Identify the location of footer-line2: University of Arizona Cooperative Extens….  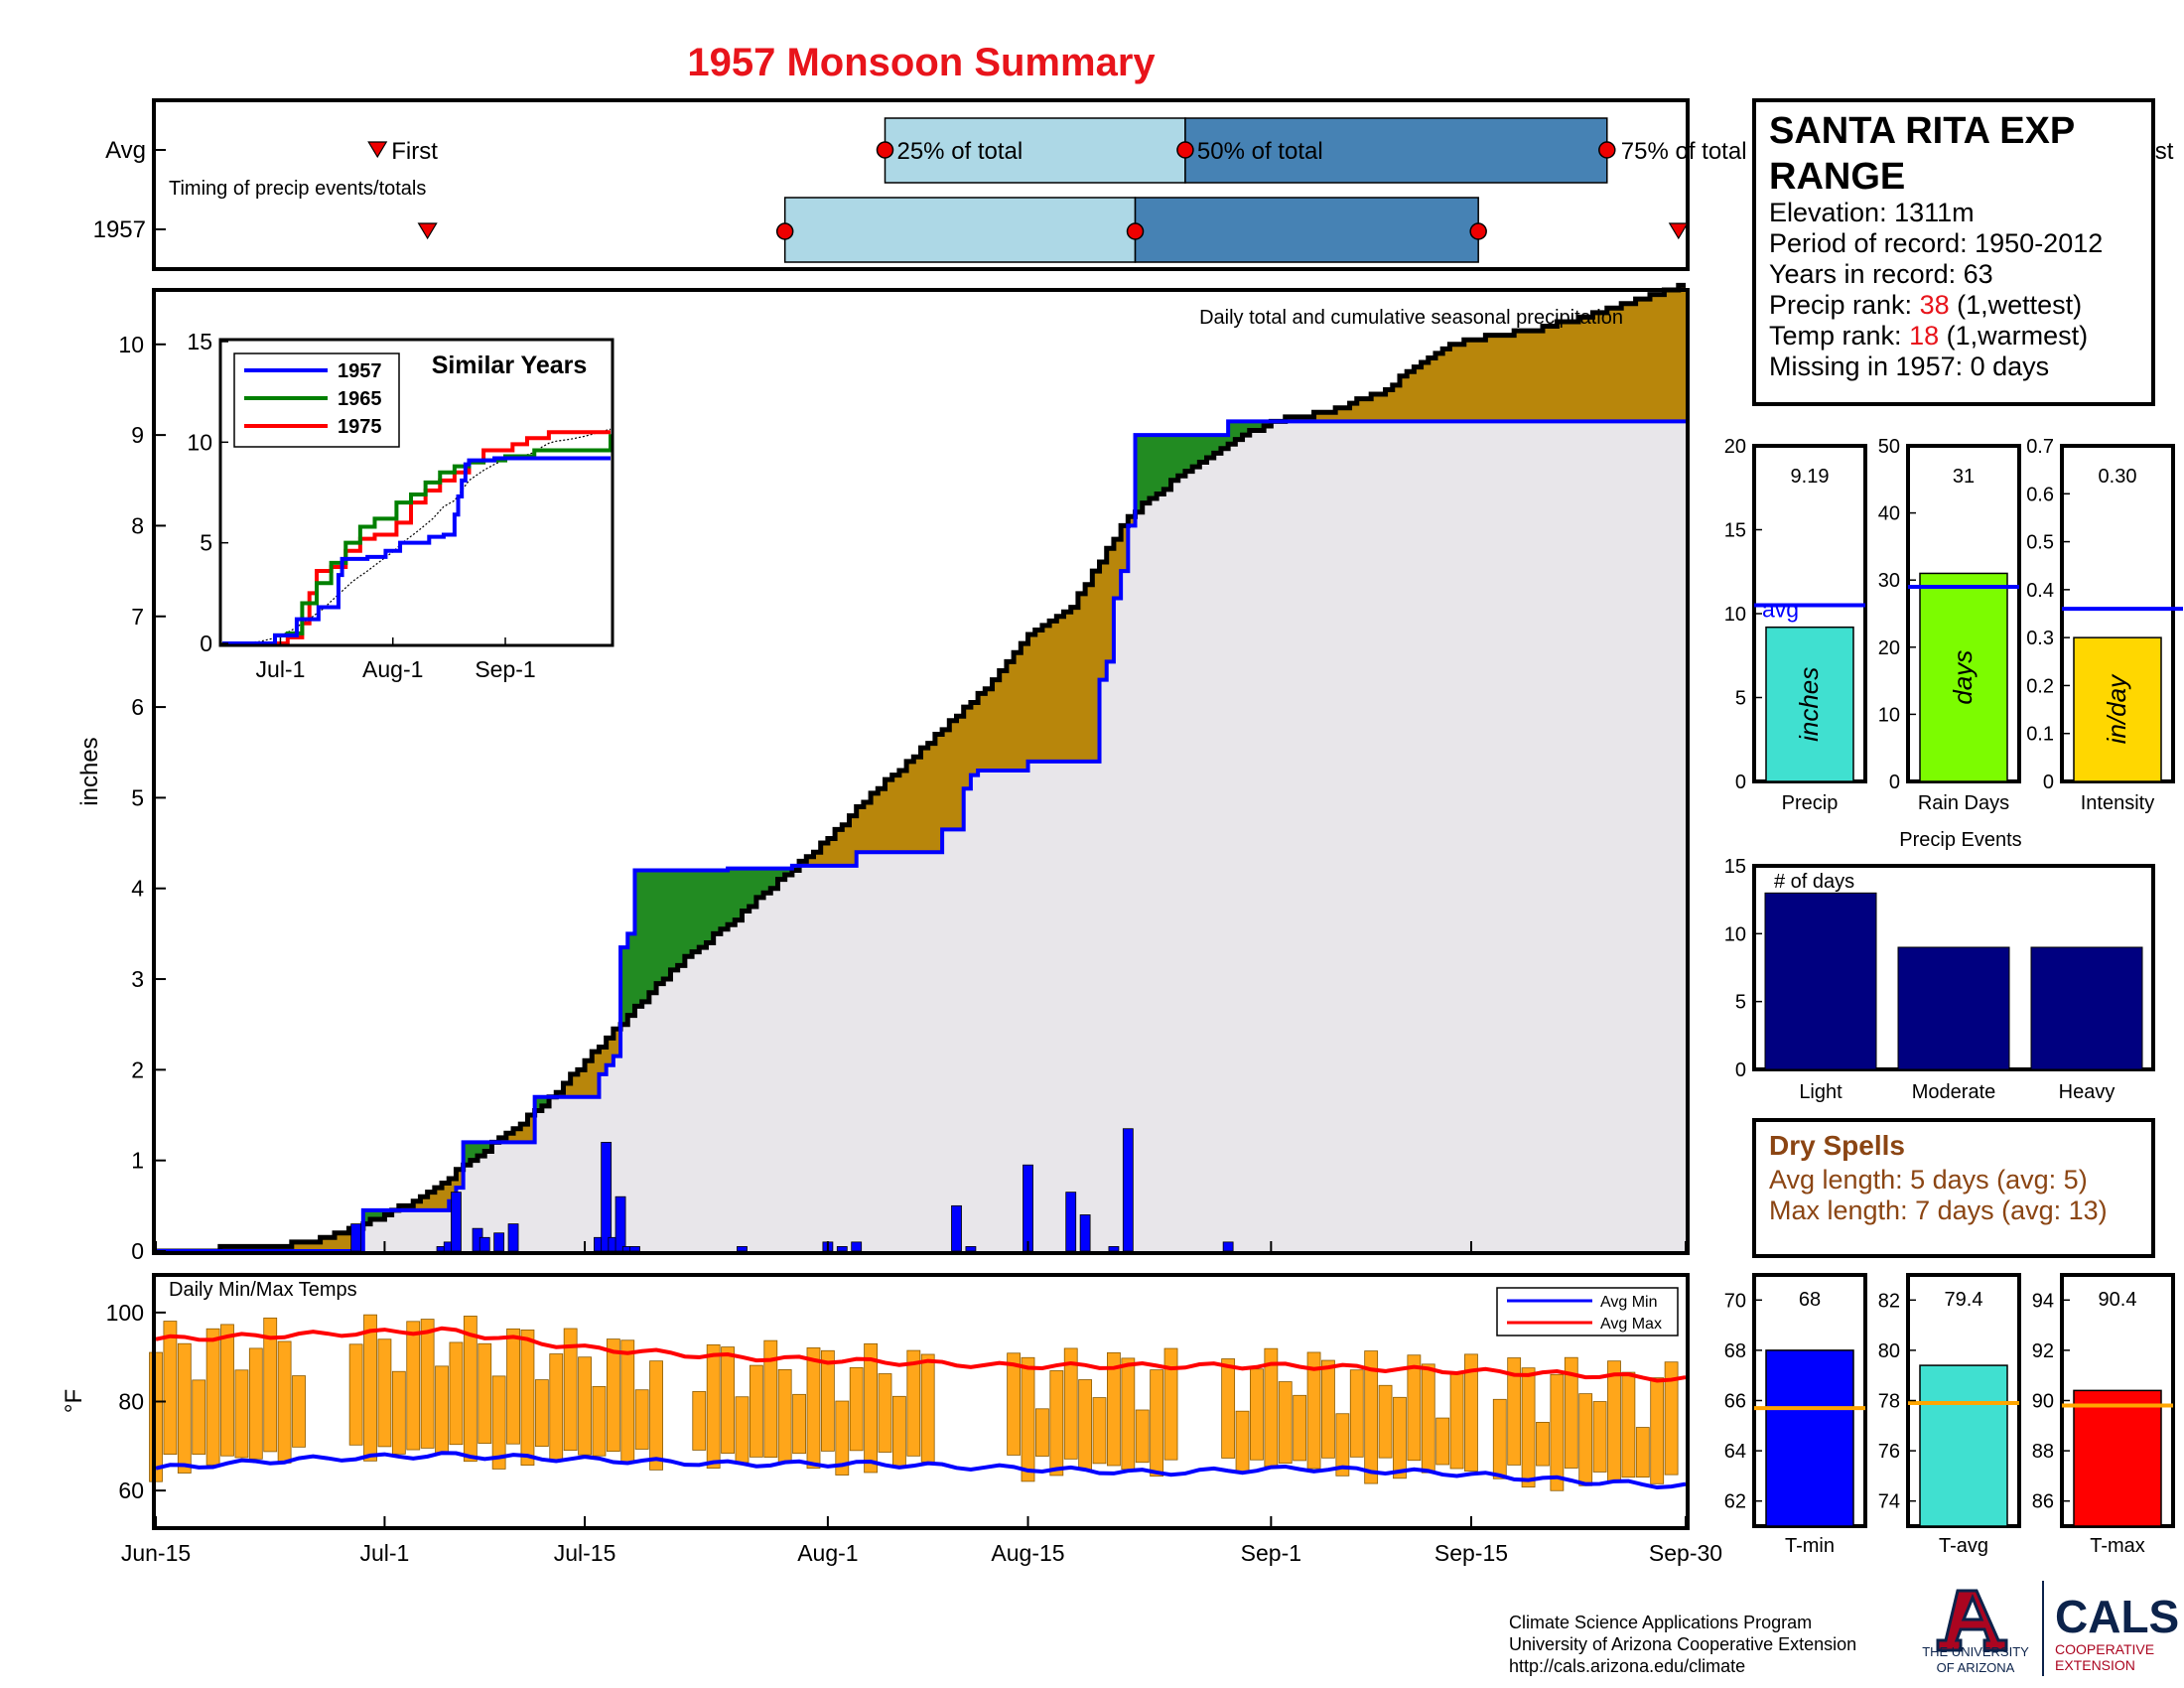
(1682, 1644).